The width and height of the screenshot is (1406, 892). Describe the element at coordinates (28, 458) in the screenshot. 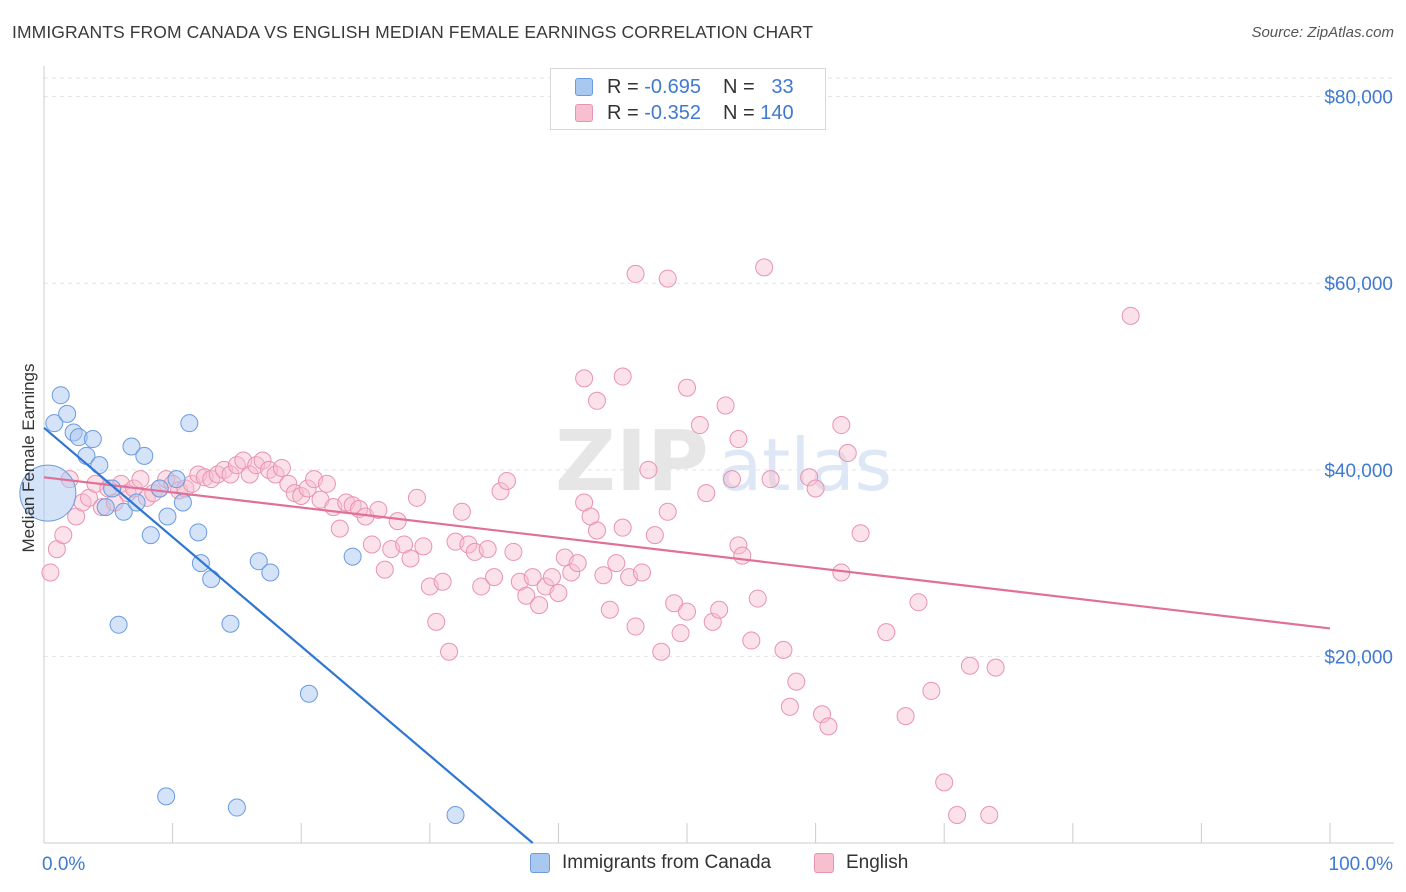

I see `y-axis-label: Median Female Earnings` at that location.